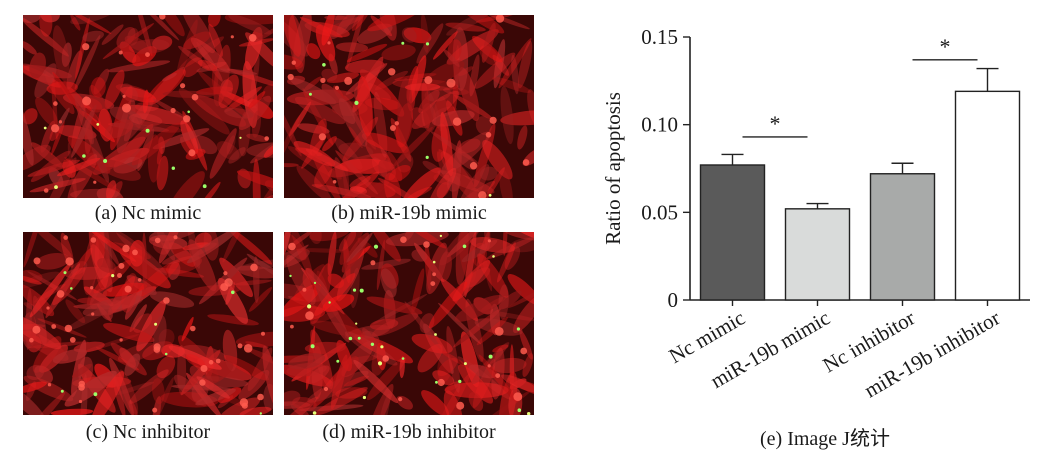  What do you see at coordinates (825, 439) in the screenshot?
I see `chart-caption: (e) Image J统计` at bounding box center [825, 439].